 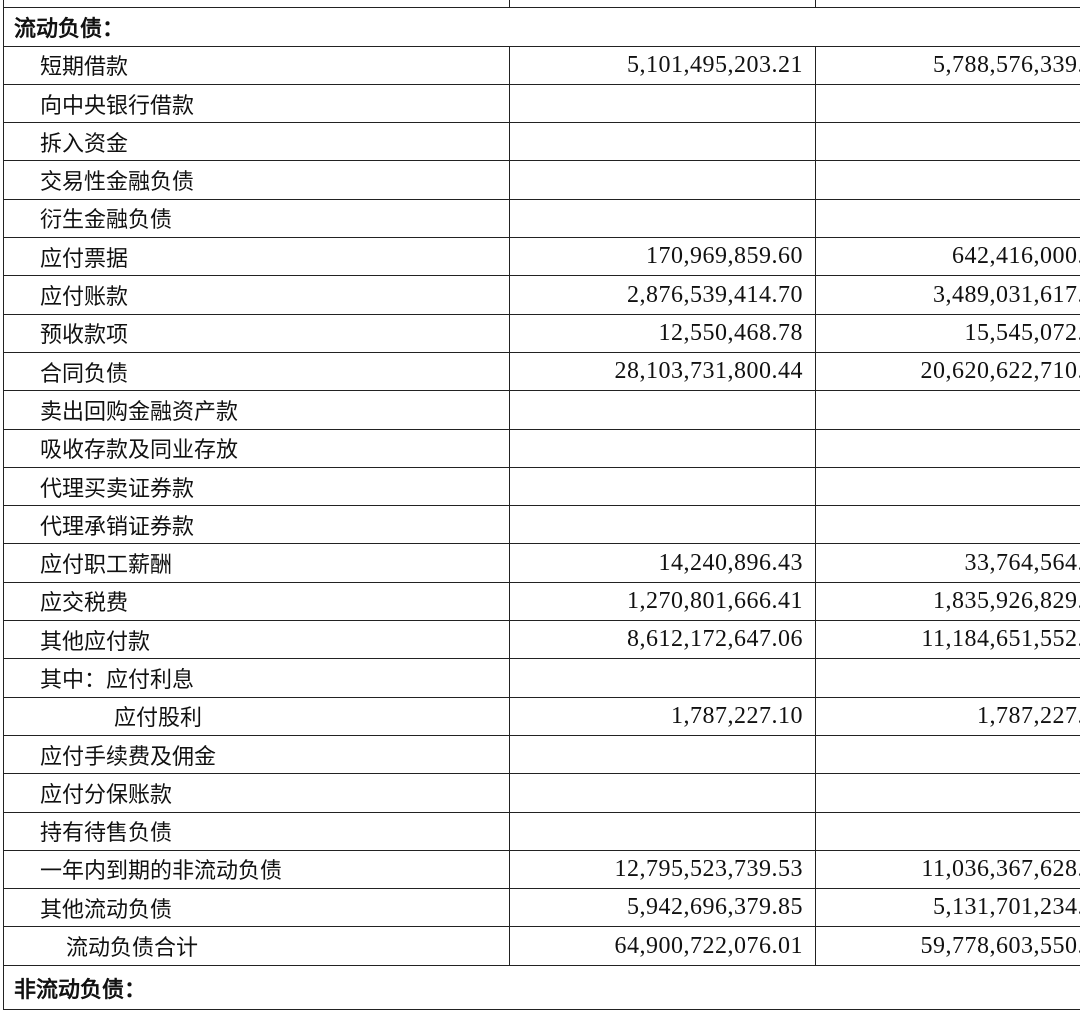 What do you see at coordinates (663, 371) in the screenshot?
I see `period-end-value: 28,103,731,800.44` at bounding box center [663, 371].